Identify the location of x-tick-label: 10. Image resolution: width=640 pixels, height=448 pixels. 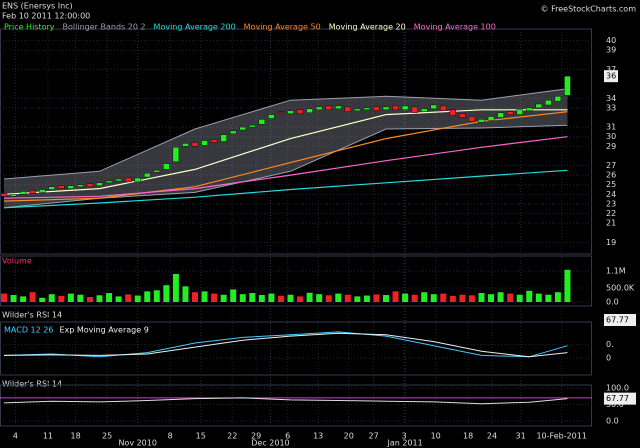
(436, 436).